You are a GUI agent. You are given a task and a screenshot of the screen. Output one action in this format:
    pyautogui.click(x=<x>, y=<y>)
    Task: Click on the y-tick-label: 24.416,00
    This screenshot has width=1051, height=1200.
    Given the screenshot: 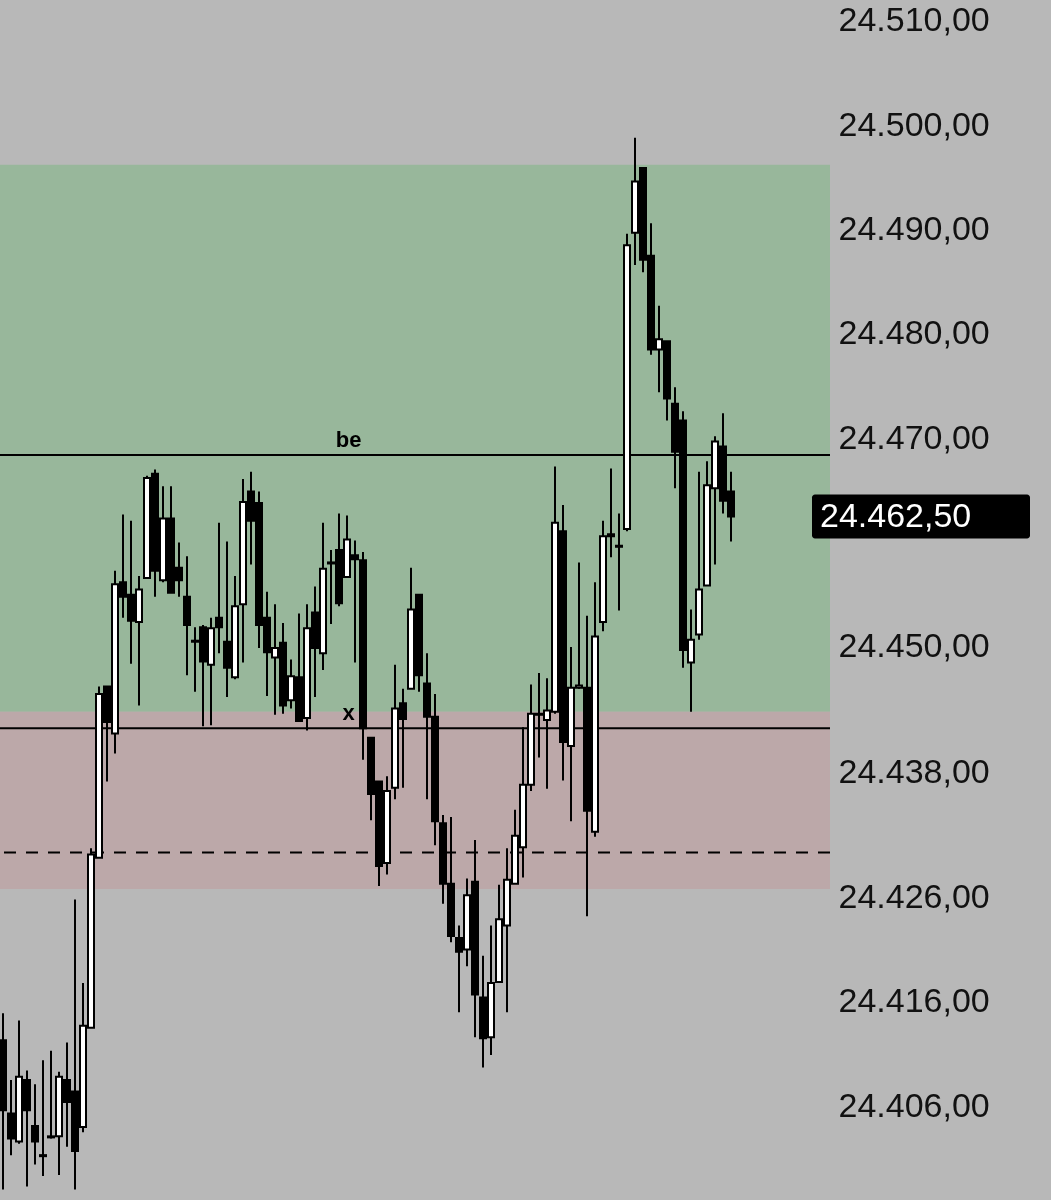 What is the action you would take?
    pyautogui.click(x=914, y=1000)
    